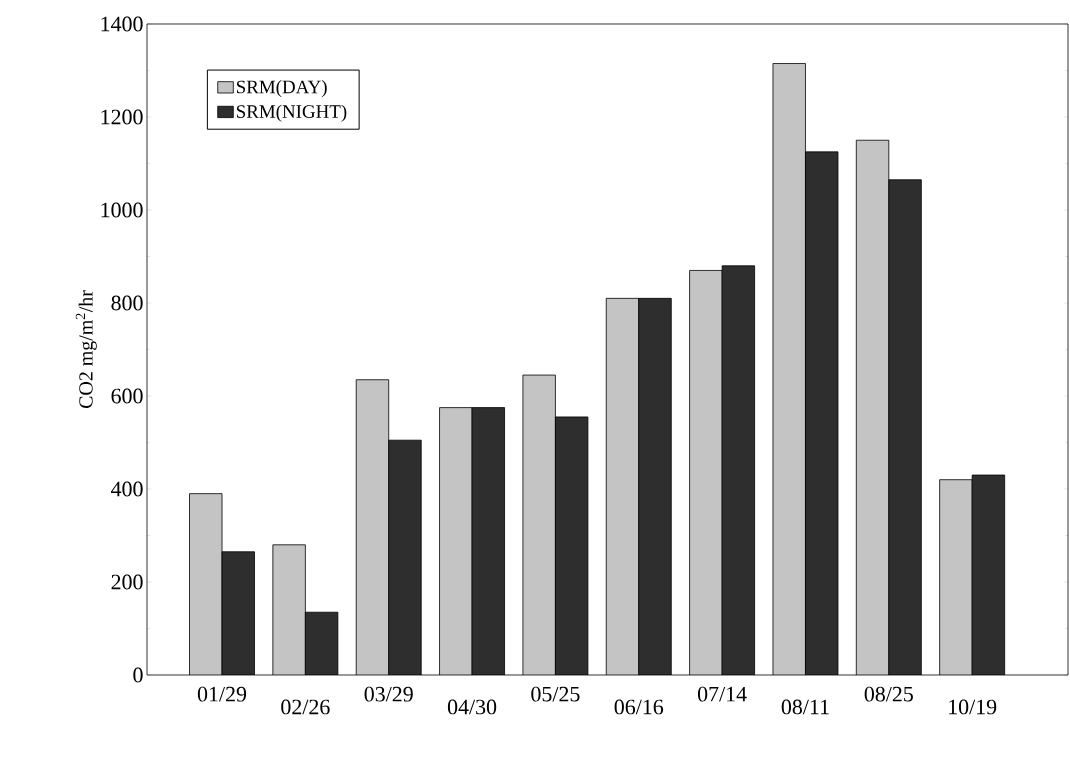  Describe the element at coordinates (122, 24) in the screenshot. I see `y-tick-label: 1400` at that location.